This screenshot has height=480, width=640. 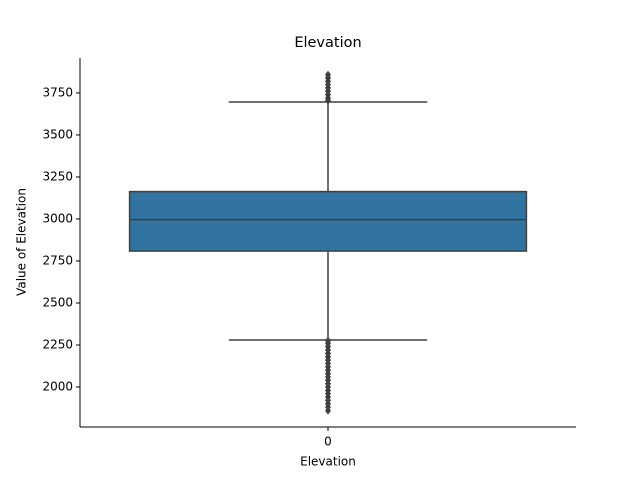 I want to click on y-tick-label: 3250, so click(x=57, y=176).